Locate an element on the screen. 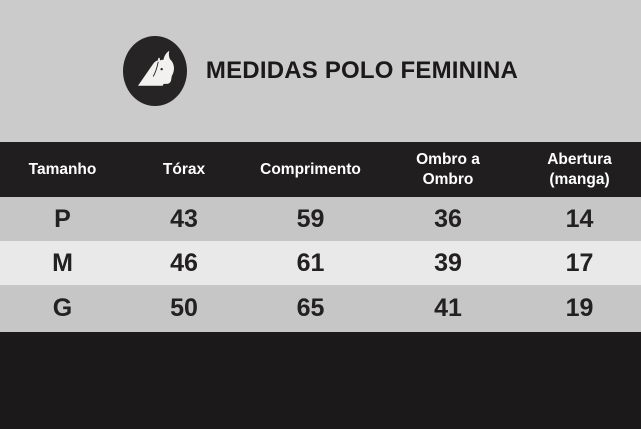  page-title: MEDIDAS POLO FEMININA is located at coordinates (362, 70).